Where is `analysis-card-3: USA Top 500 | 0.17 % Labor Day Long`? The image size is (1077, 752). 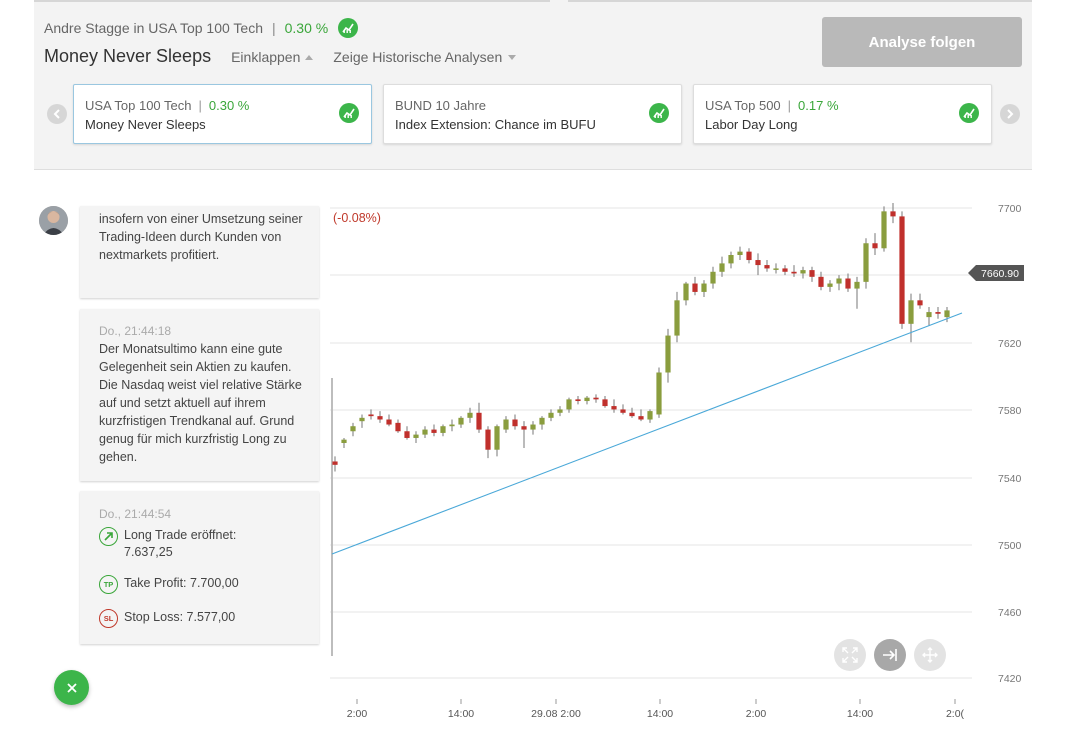 analysis-card-3: USA Top 500 | 0.17 % Labor Day Long is located at coordinates (842, 114).